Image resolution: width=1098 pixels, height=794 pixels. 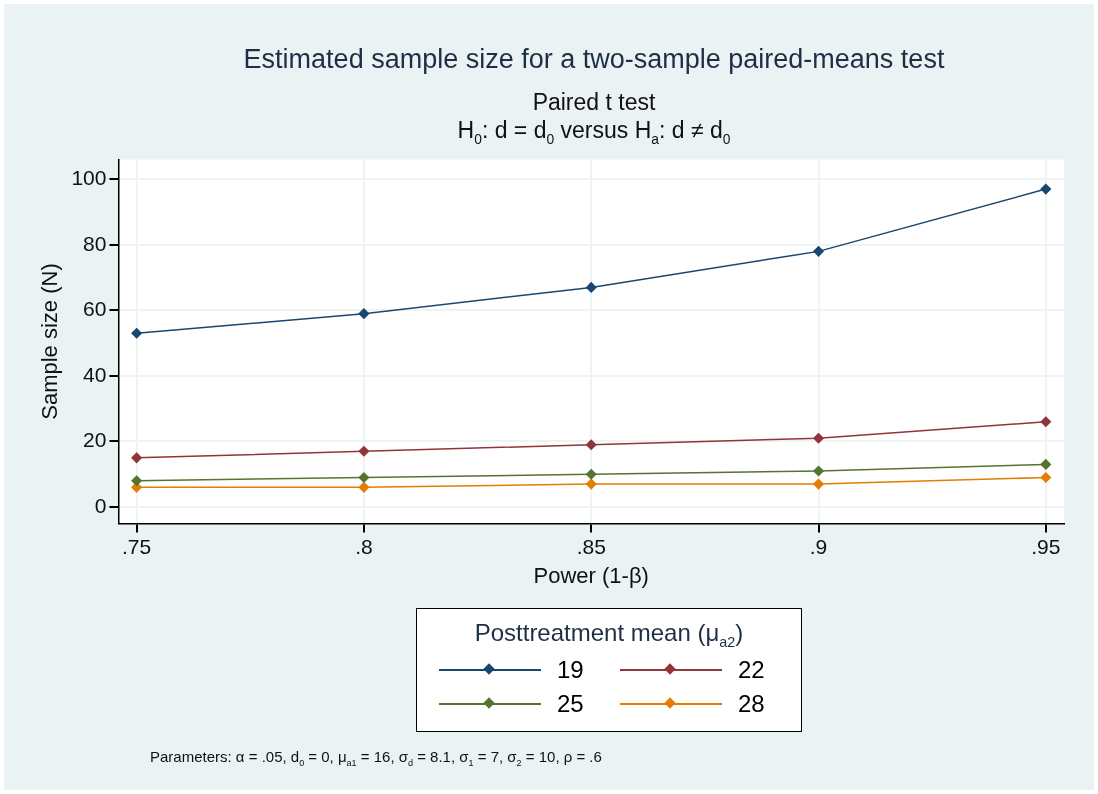 What do you see at coordinates (100, 505) in the screenshot?
I see `y-tick-label: 0` at bounding box center [100, 505].